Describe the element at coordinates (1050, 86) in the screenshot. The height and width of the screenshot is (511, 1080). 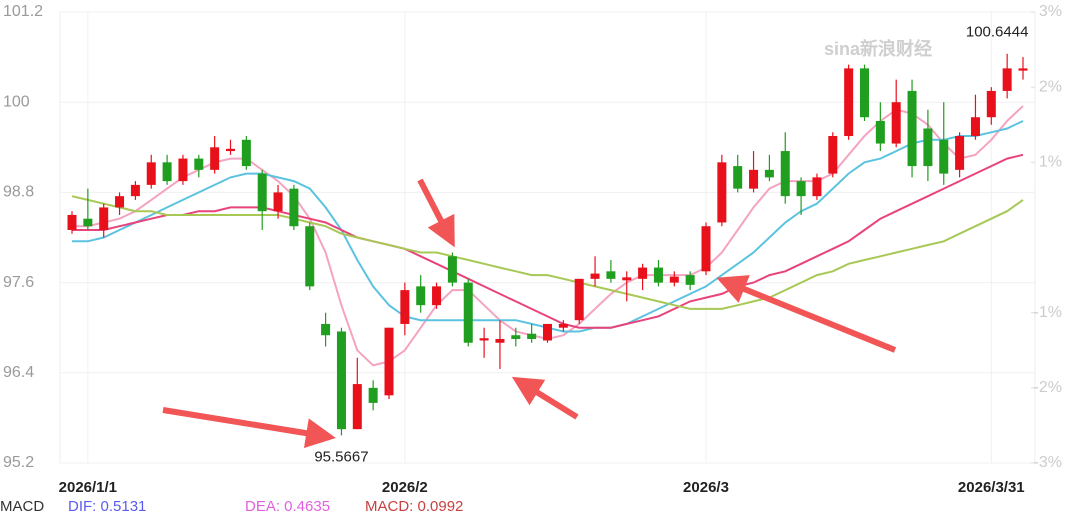
I see `y2-tick-label: 2%` at that location.